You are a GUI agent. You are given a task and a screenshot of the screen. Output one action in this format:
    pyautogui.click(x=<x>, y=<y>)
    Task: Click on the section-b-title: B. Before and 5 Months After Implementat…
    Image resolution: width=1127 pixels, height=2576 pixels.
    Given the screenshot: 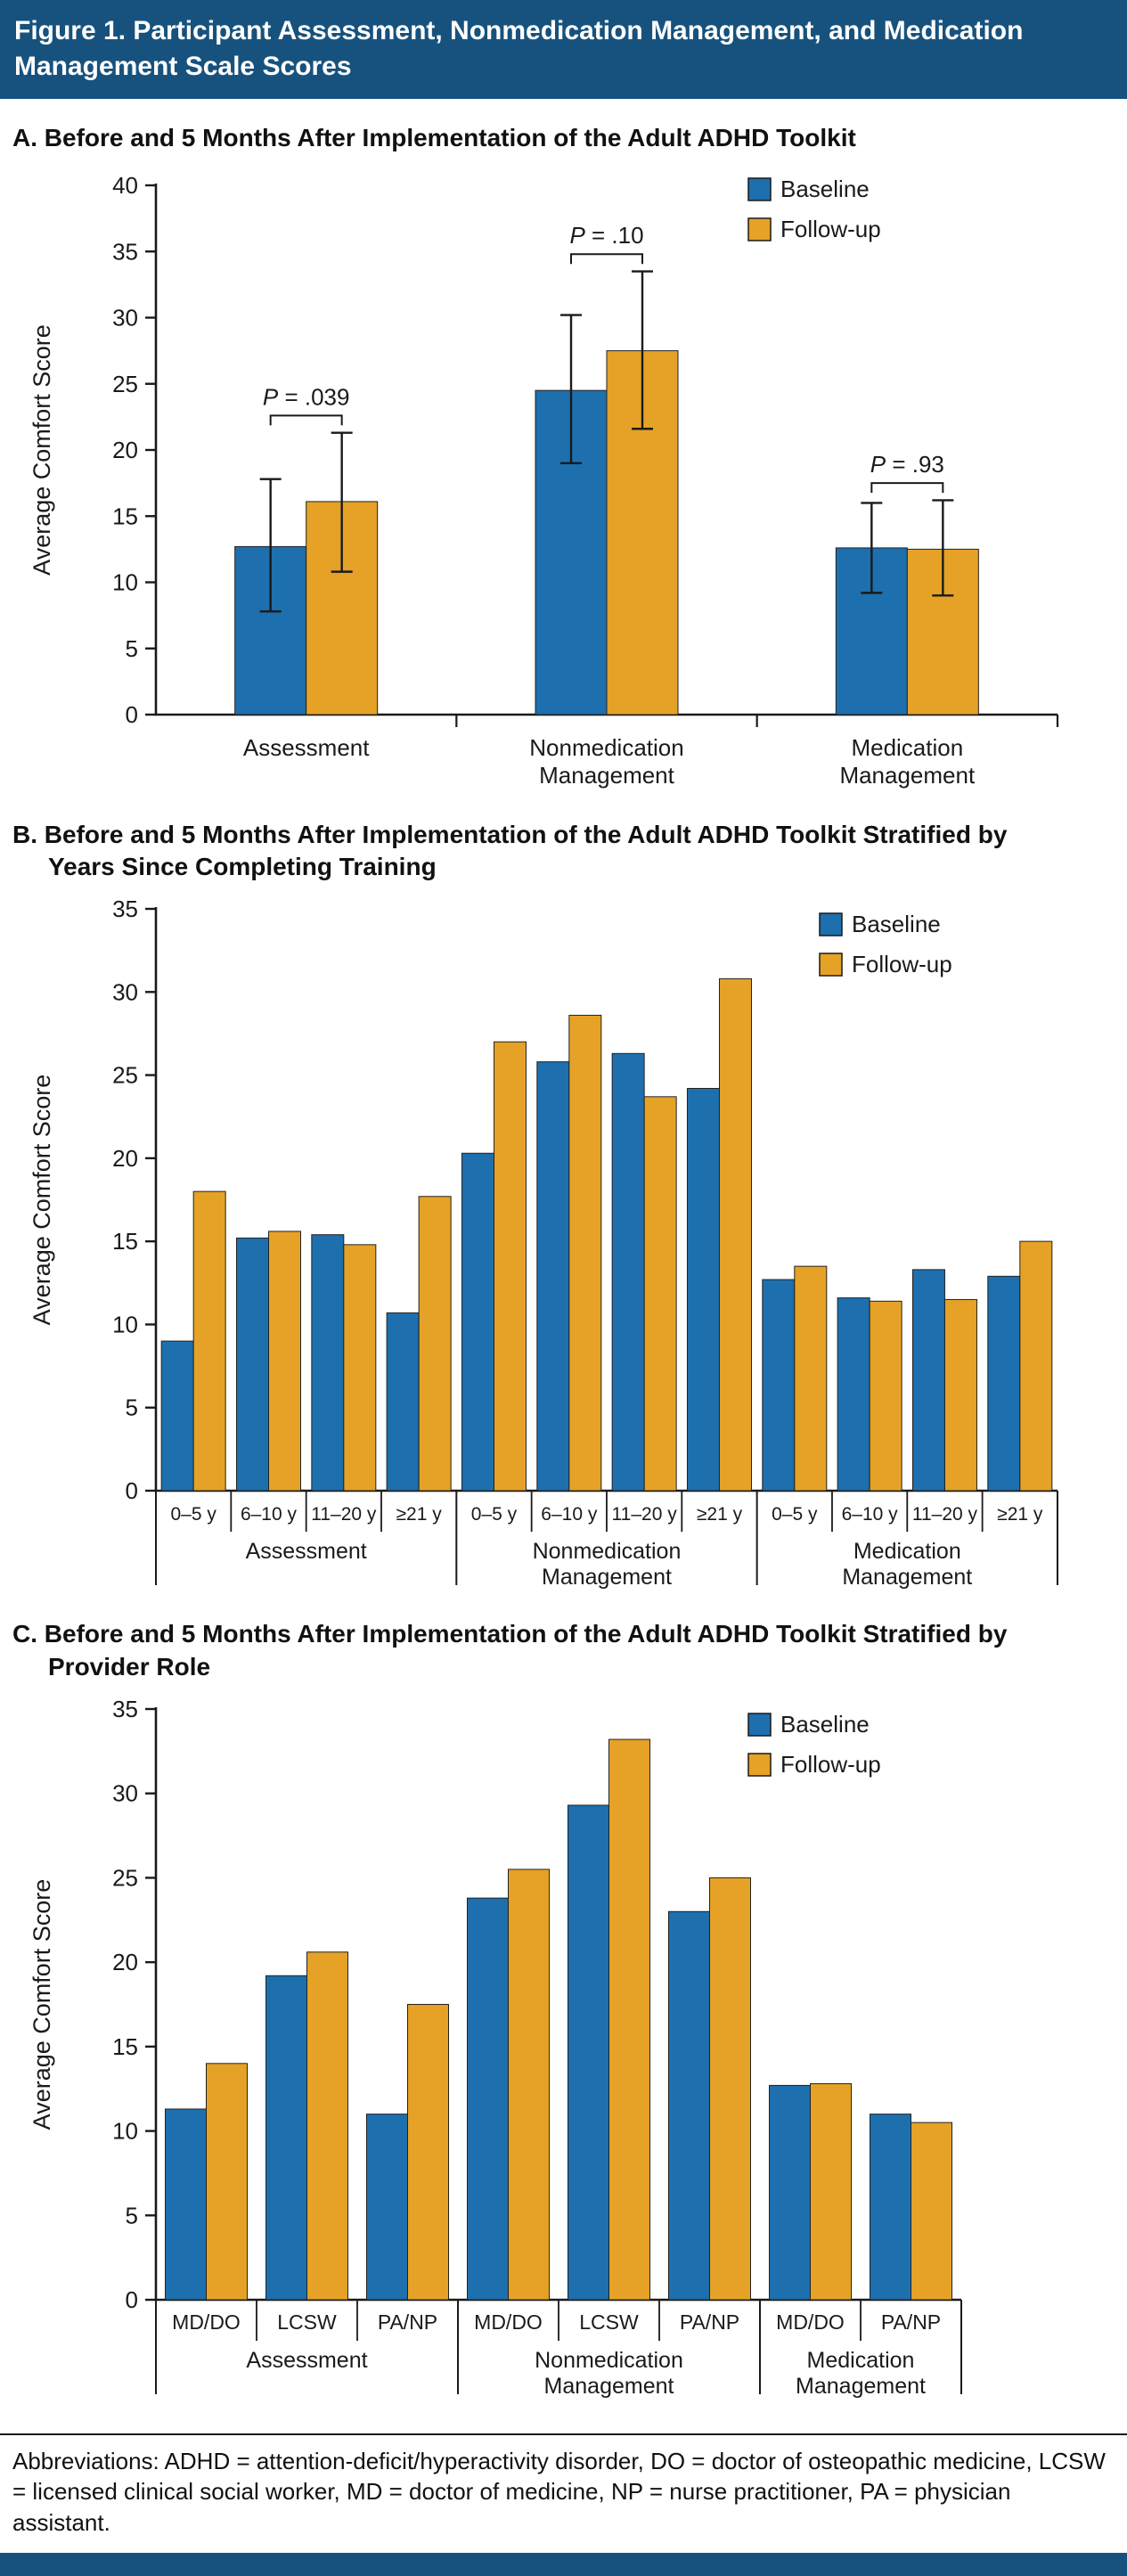 What is the action you would take?
    pyautogui.click(x=563, y=851)
    